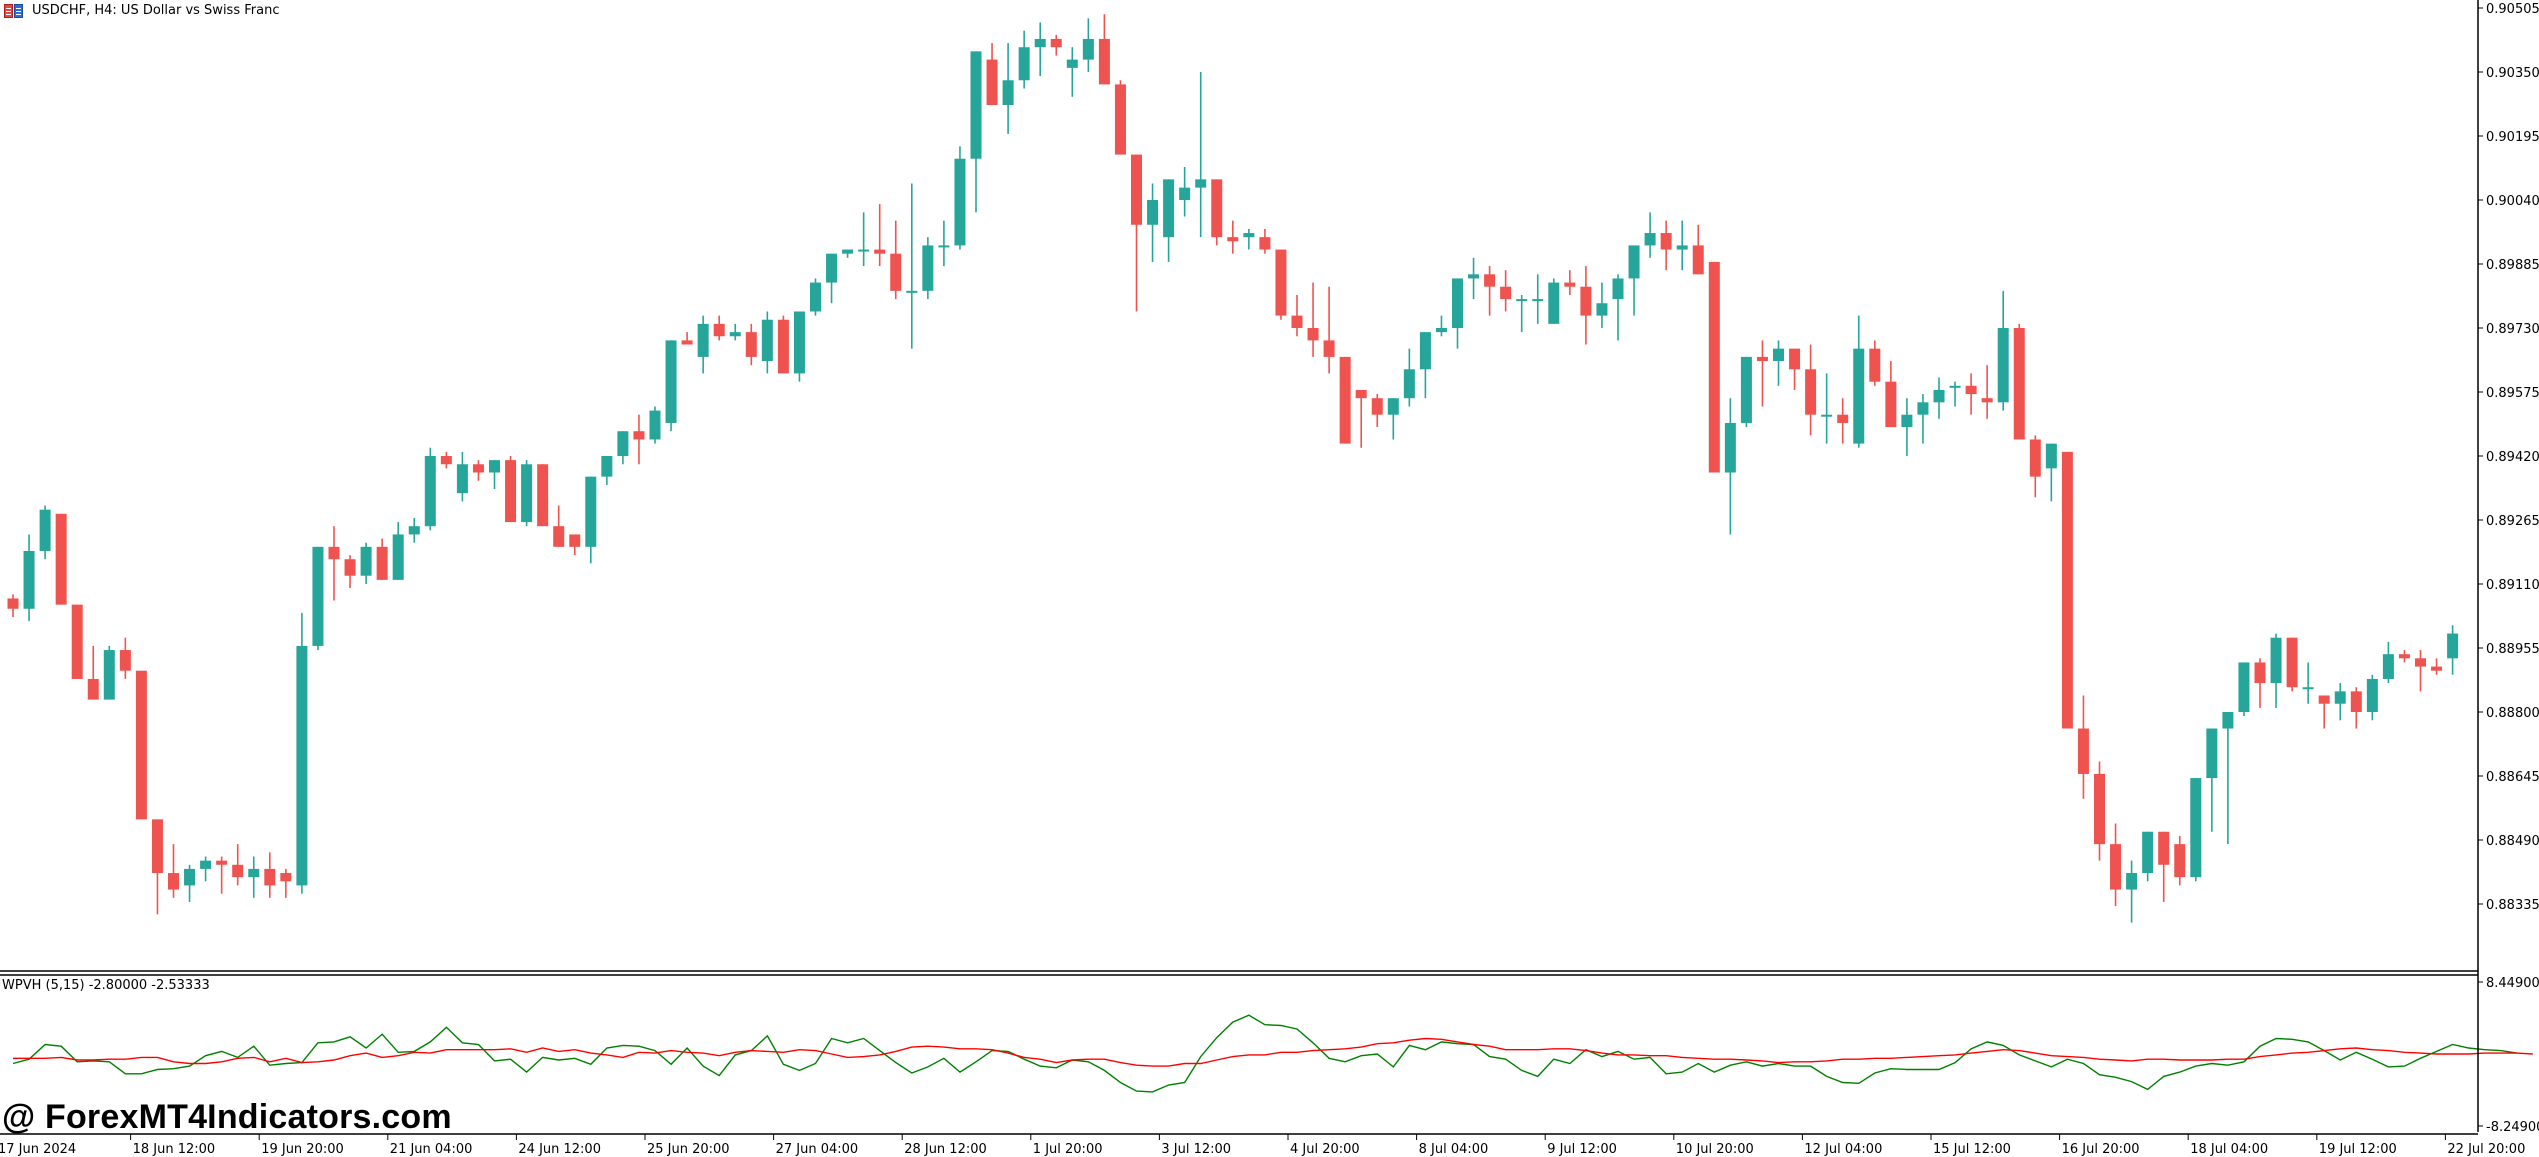 The image size is (2539, 1157). I want to click on time-tick-label: 27 Jun 04:00, so click(817, 1149).